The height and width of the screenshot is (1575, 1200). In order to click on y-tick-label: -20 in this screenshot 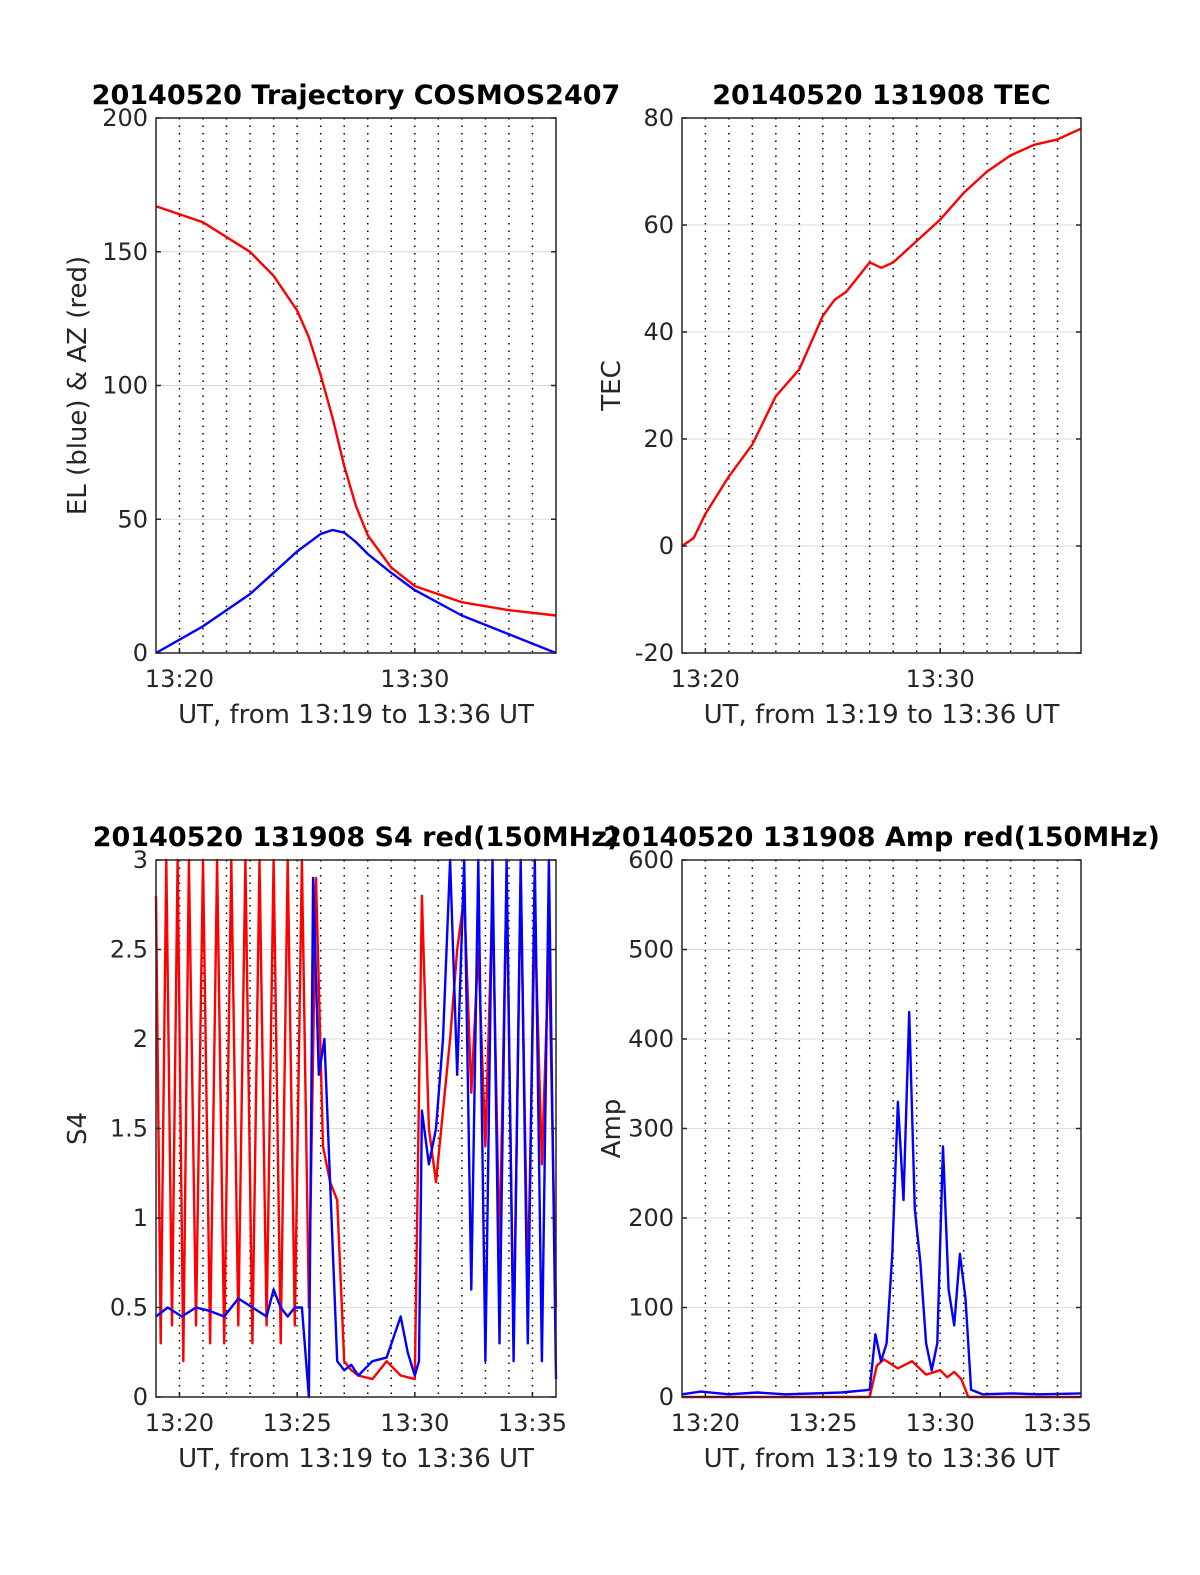, I will do `click(654, 653)`.